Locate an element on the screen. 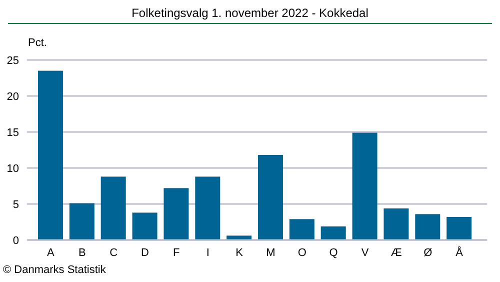  y-axis-title: Pct. is located at coordinates (37, 43).